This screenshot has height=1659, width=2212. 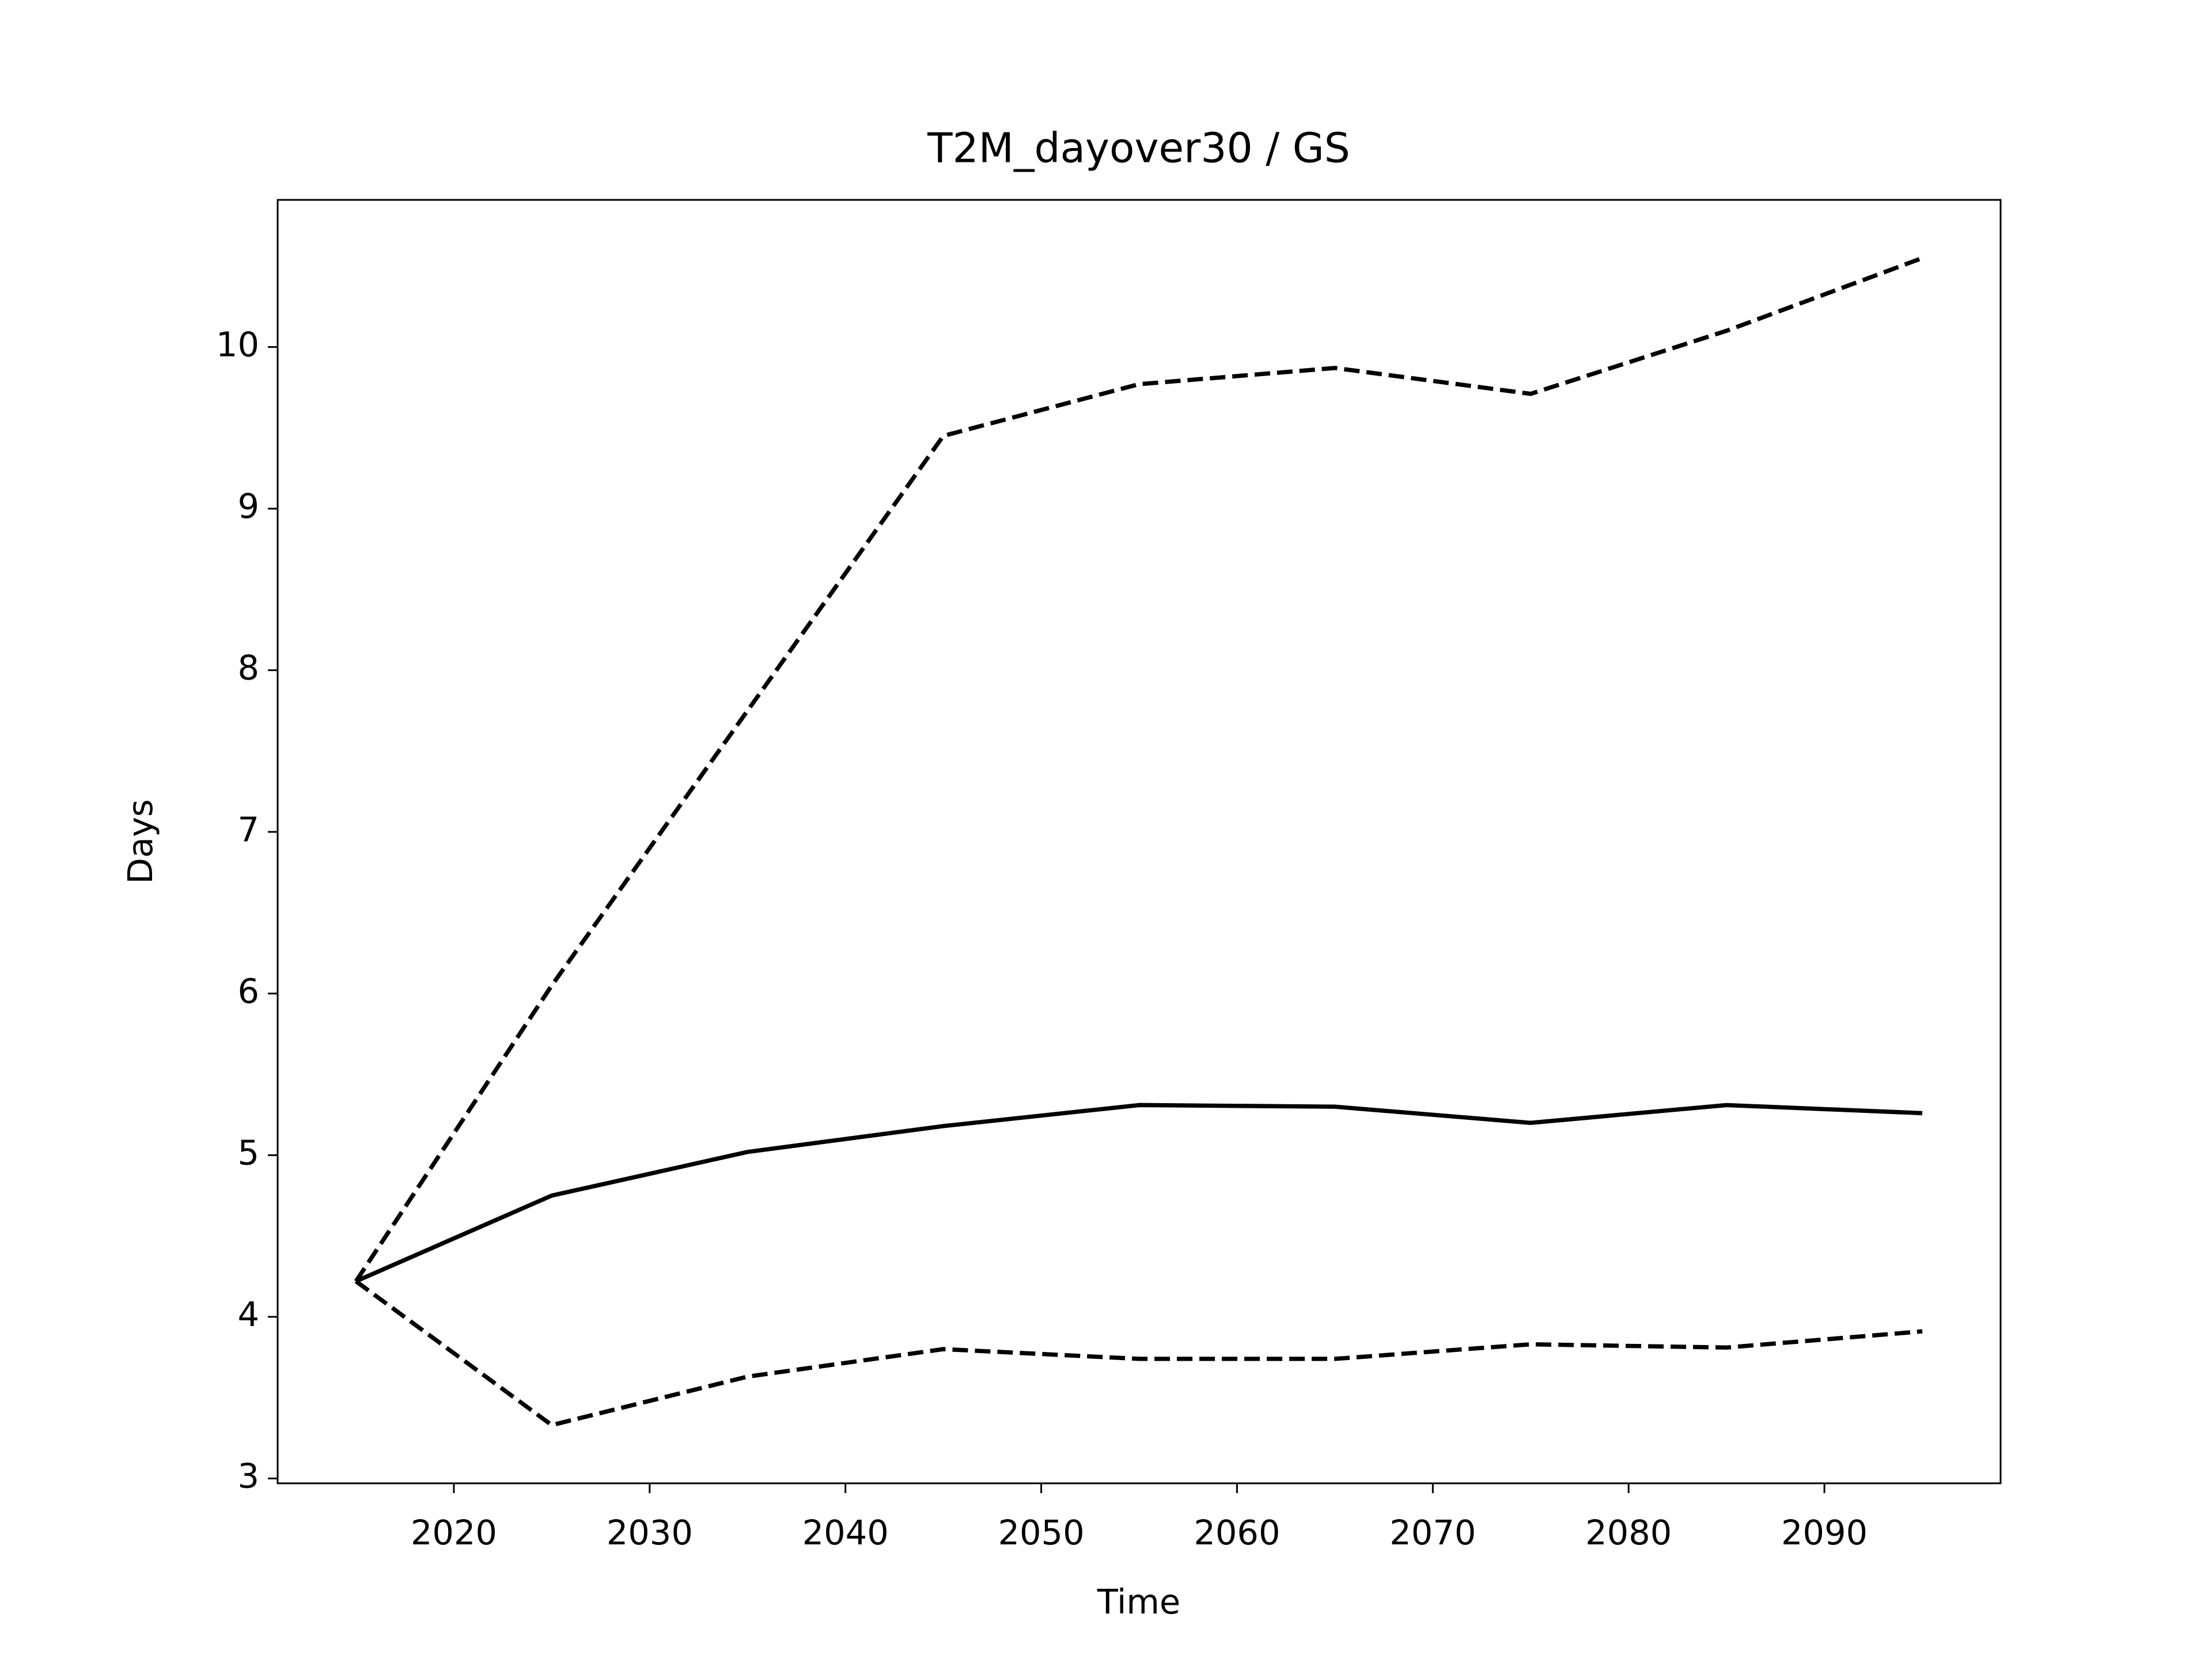 I want to click on y-tick-label: 6, so click(x=248, y=991).